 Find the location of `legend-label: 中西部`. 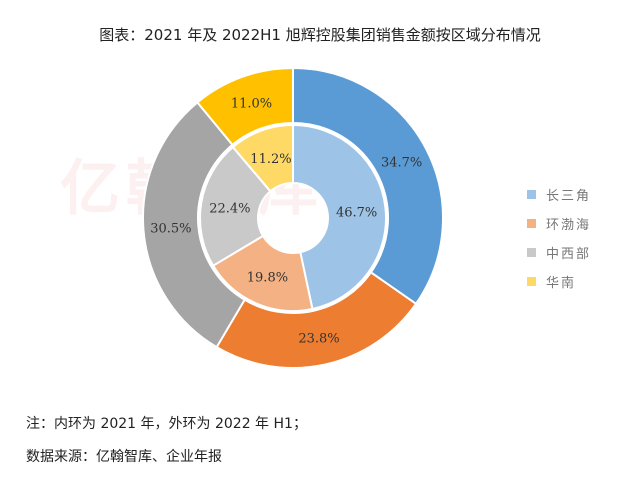

legend-label: 中西部 is located at coordinates (569, 254).